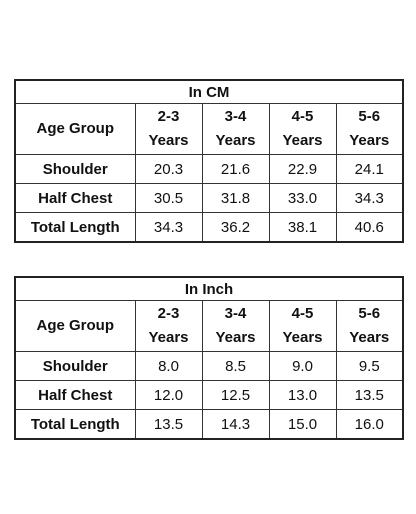 The image size is (416, 514). I want to click on data-row: Half Chest 30.5 31.8 33.0 34.3, so click(209, 198).